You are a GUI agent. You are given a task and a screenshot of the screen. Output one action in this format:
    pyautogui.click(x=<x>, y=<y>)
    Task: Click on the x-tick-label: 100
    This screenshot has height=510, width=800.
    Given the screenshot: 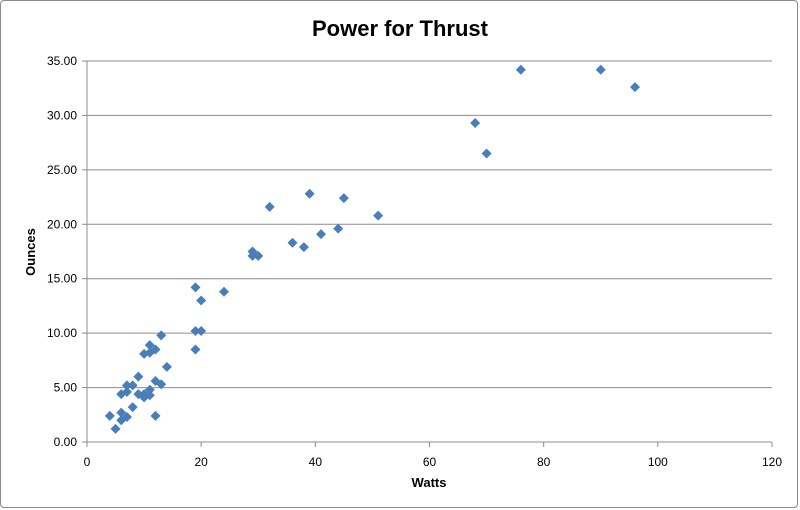 What is the action you would take?
    pyautogui.click(x=658, y=462)
    